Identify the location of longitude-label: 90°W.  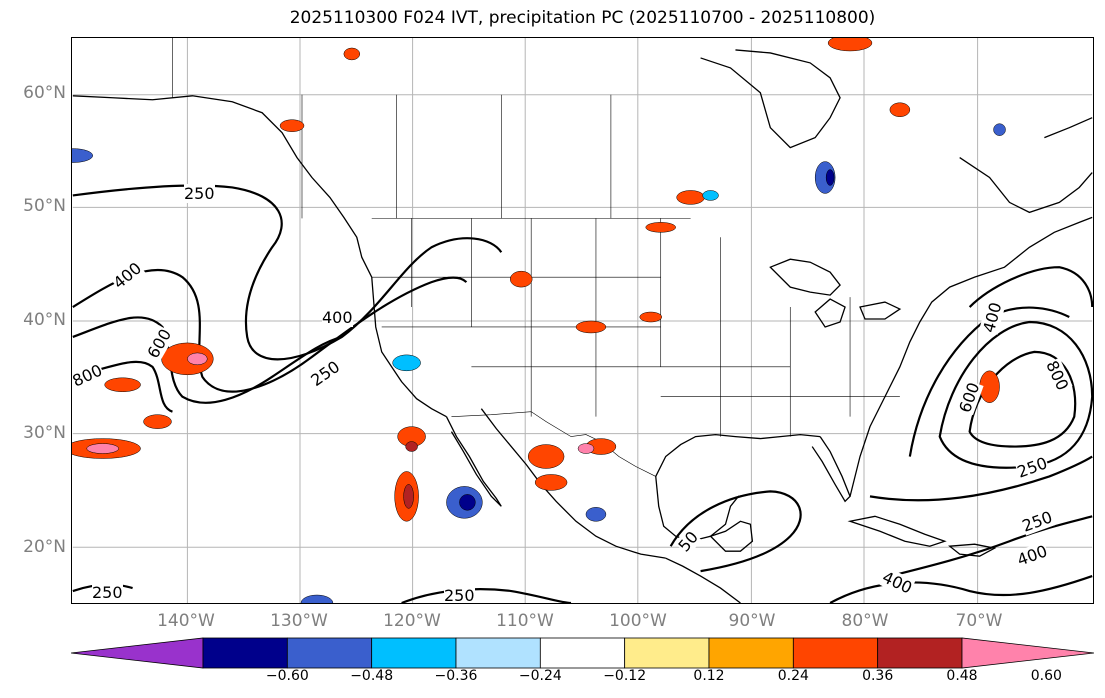
(752, 621).